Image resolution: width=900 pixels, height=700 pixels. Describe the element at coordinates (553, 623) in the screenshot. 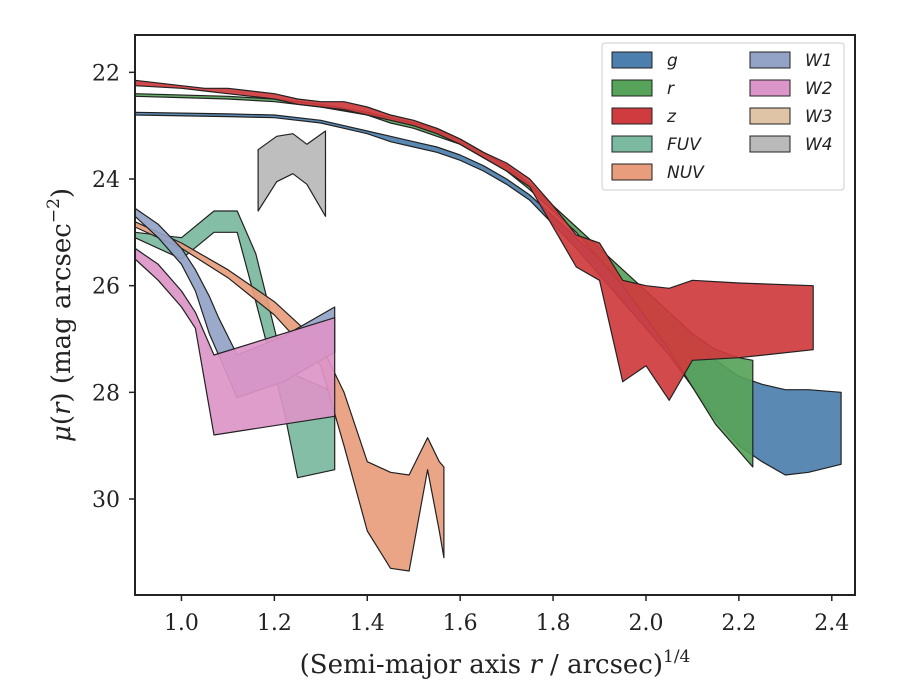

I see `x-tick-label: 1.8` at that location.